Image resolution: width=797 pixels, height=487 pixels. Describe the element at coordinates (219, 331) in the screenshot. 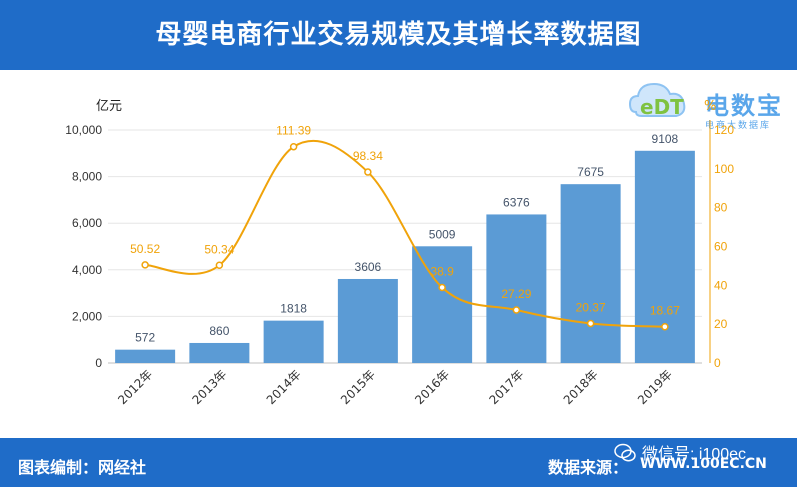

I see `bar-value-label: 860` at that location.